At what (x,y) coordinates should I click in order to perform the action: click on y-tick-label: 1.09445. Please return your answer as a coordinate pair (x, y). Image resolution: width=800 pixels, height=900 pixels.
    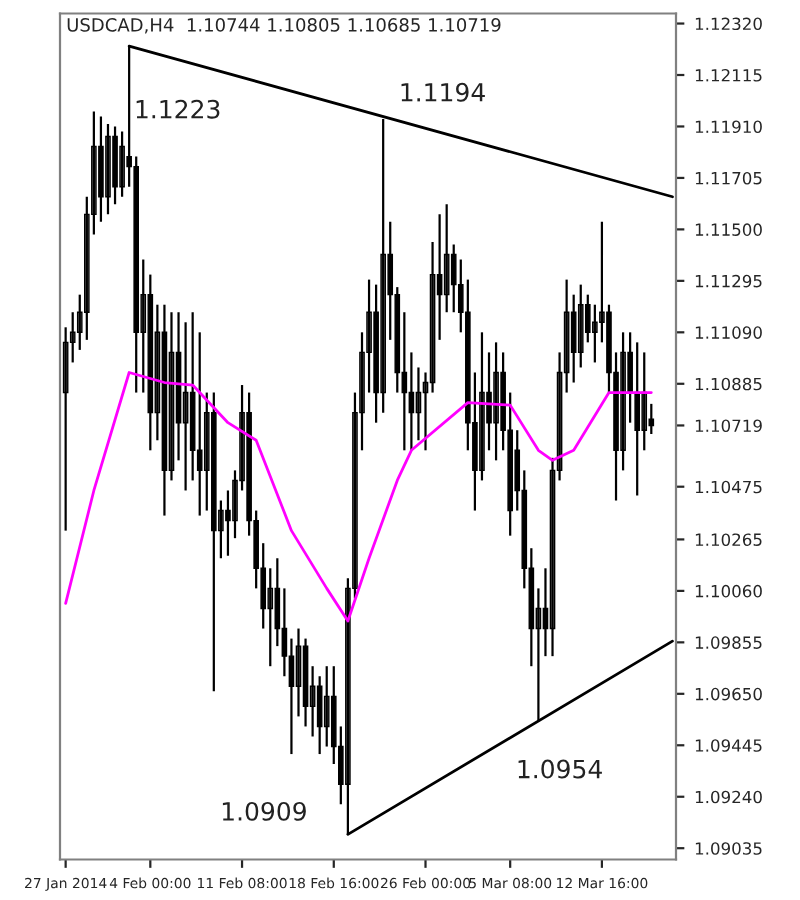
    Looking at the image, I should click on (728, 745).